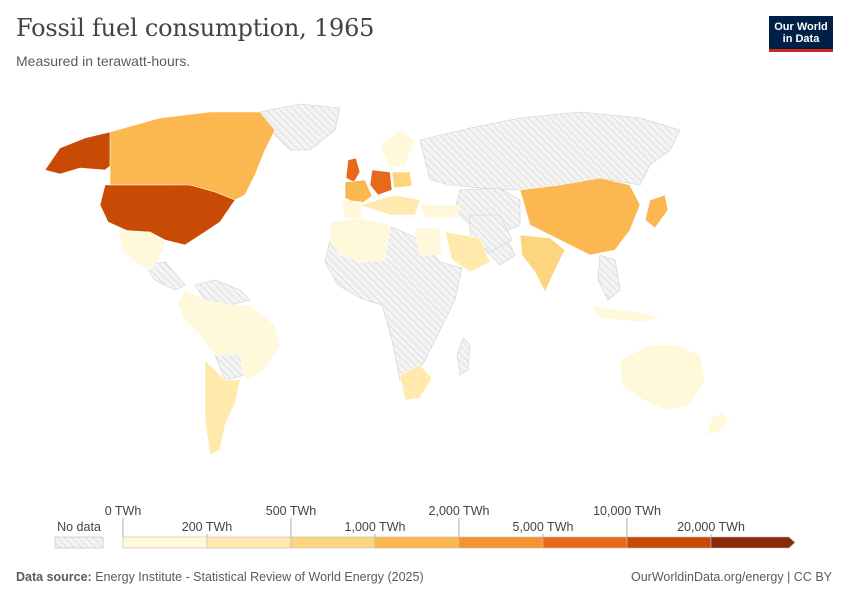  Describe the element at coordinates (381, 182) in the screenshot. I see `region-germany` at that location.